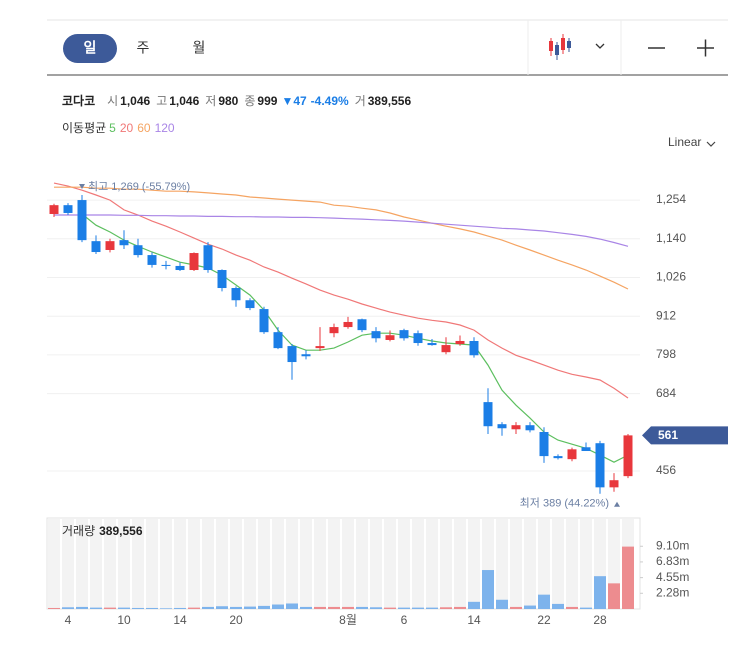 The height and width of the screenshot is (646, 735). Describe the element at coordinates (210, 101) in the screenshot. I see `quote-part: 저` at that location.